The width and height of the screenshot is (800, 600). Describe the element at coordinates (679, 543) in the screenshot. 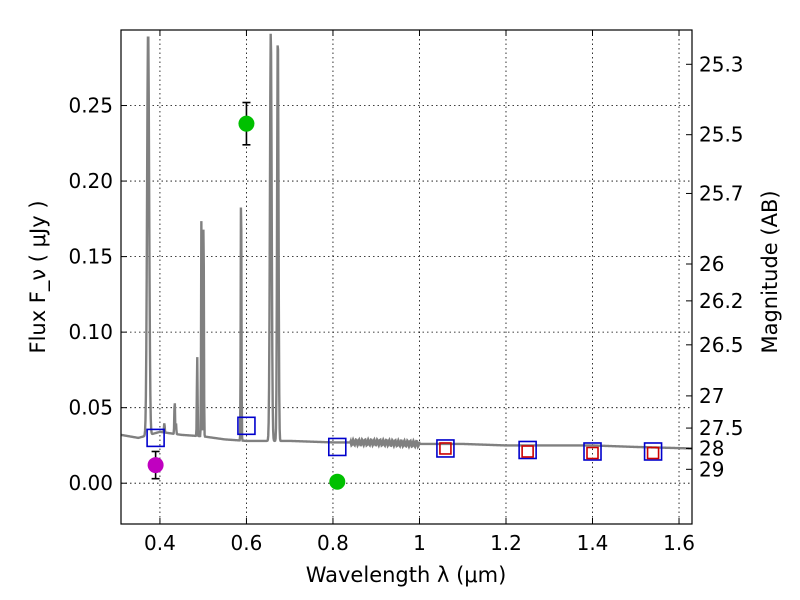

I see `x-tick-label: 1.6` at that location.